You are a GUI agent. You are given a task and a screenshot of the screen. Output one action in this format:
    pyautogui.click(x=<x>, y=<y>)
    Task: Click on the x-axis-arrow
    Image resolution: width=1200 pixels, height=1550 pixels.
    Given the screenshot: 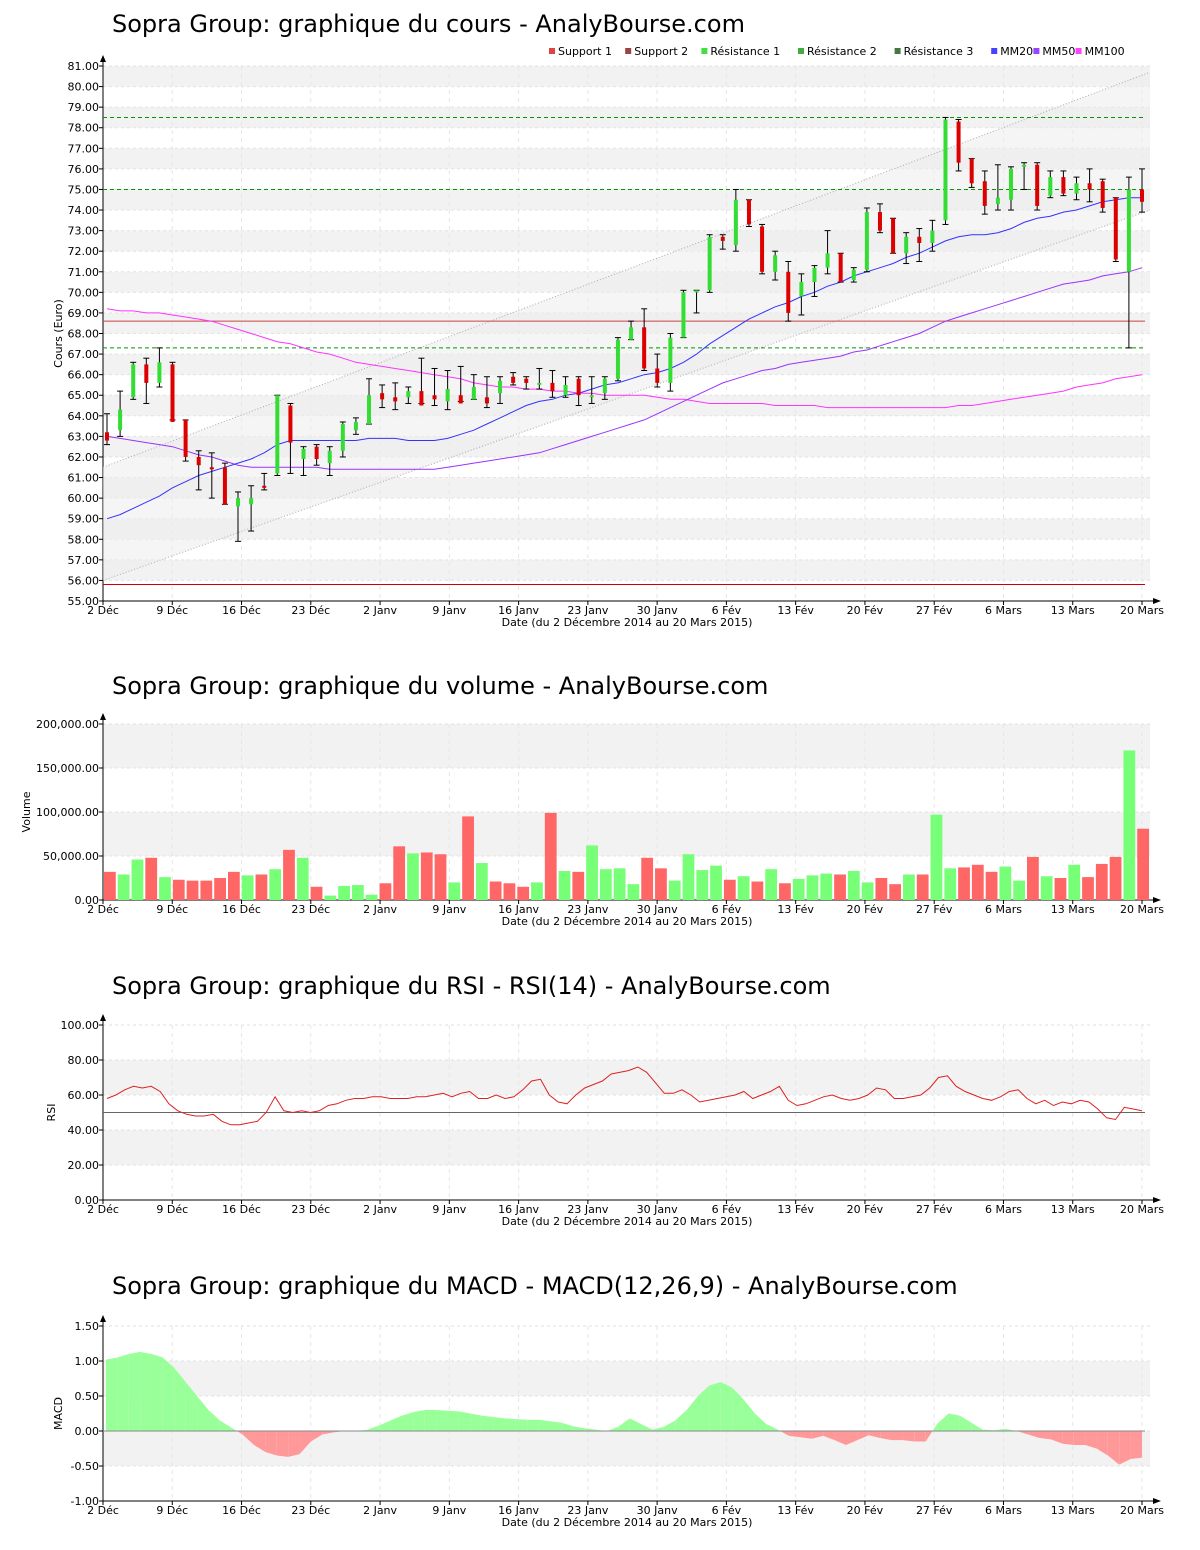 What is the action you would take?
    pyautogui.click(x=1157, y=1501)
    